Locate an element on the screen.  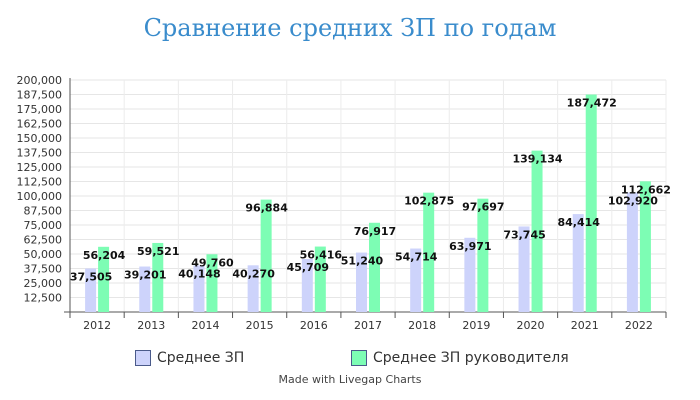
x-tick-label: 2015 is located at coordinates (260, 325).